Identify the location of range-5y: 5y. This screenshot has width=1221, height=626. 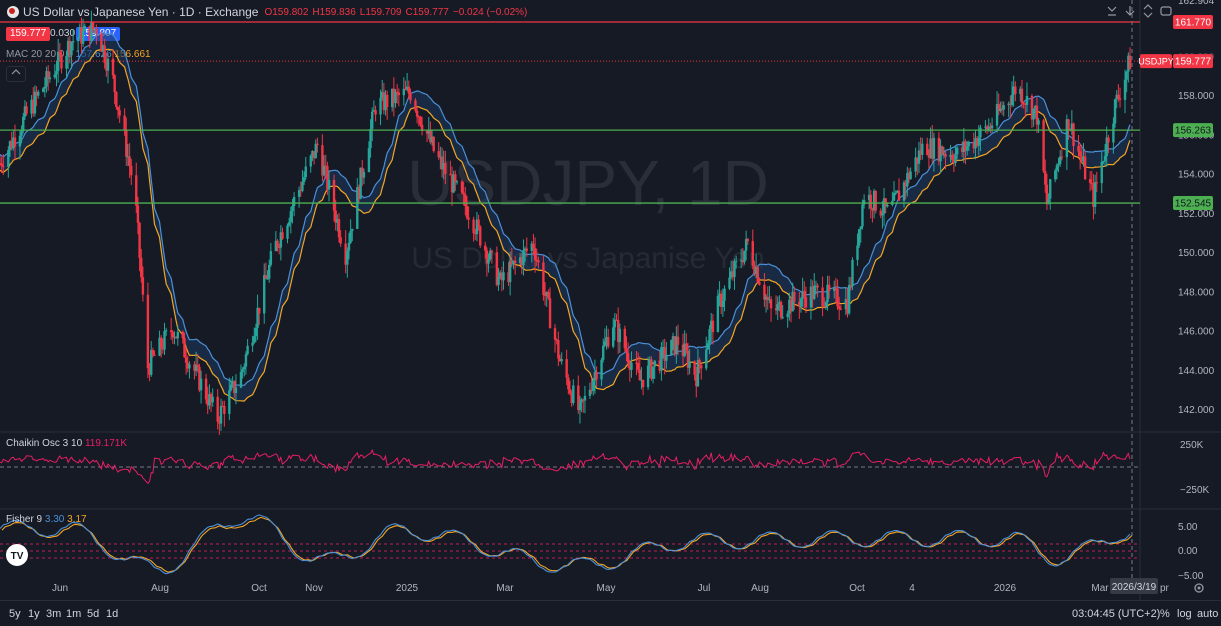
(15, 614).